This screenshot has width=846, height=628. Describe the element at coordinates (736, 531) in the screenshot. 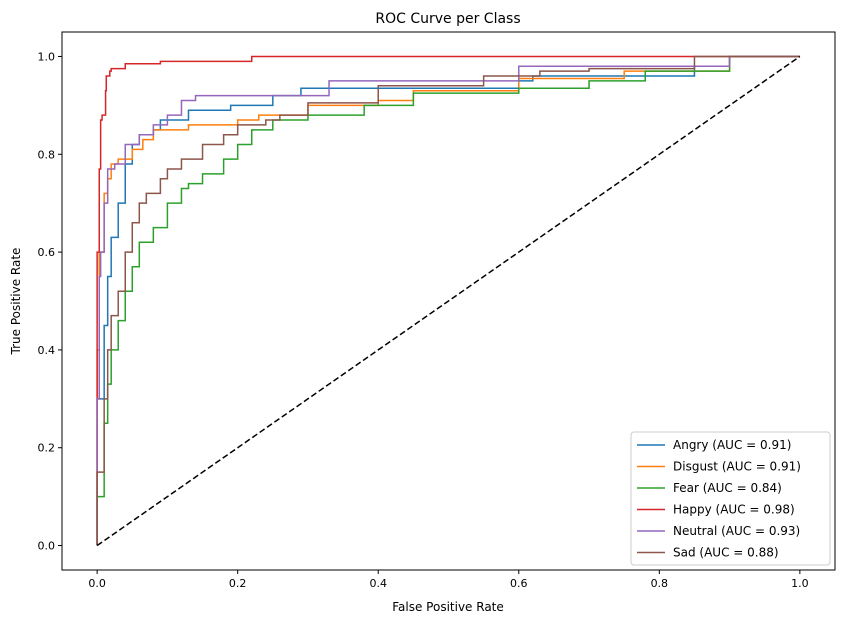

I see `legend-entry: Neutral (AUC = 0.93)` at that location.